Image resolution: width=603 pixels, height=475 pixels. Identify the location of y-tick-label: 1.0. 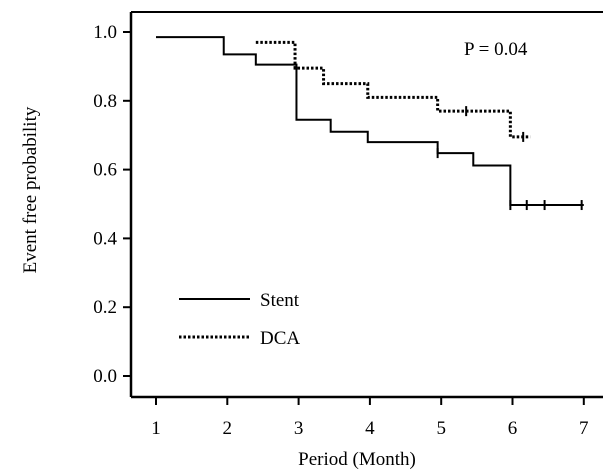
(105, 32).